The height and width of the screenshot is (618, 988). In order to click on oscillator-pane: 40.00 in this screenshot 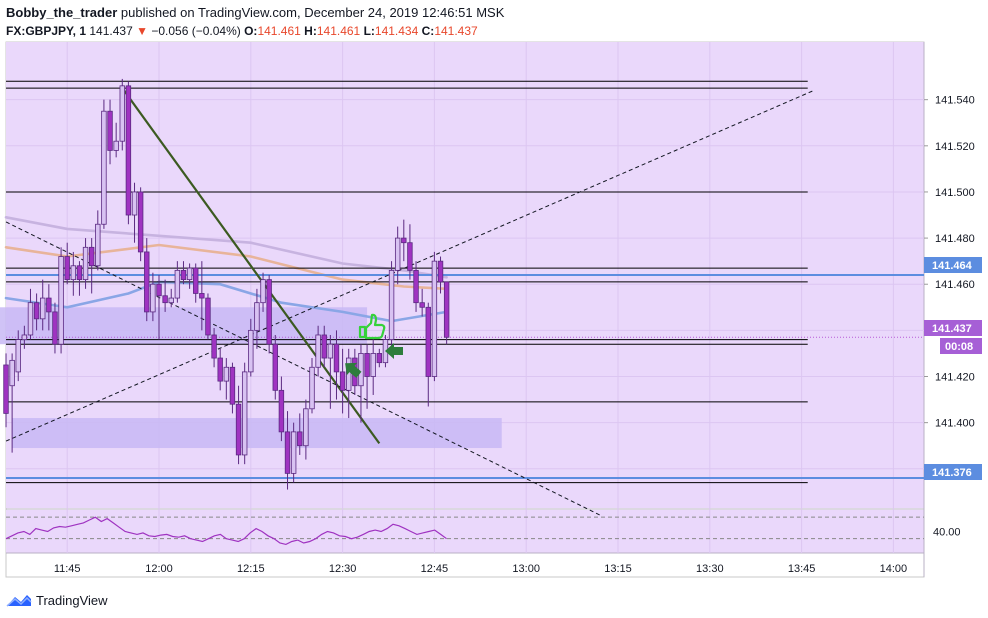, I will do `click(483, 531)`.